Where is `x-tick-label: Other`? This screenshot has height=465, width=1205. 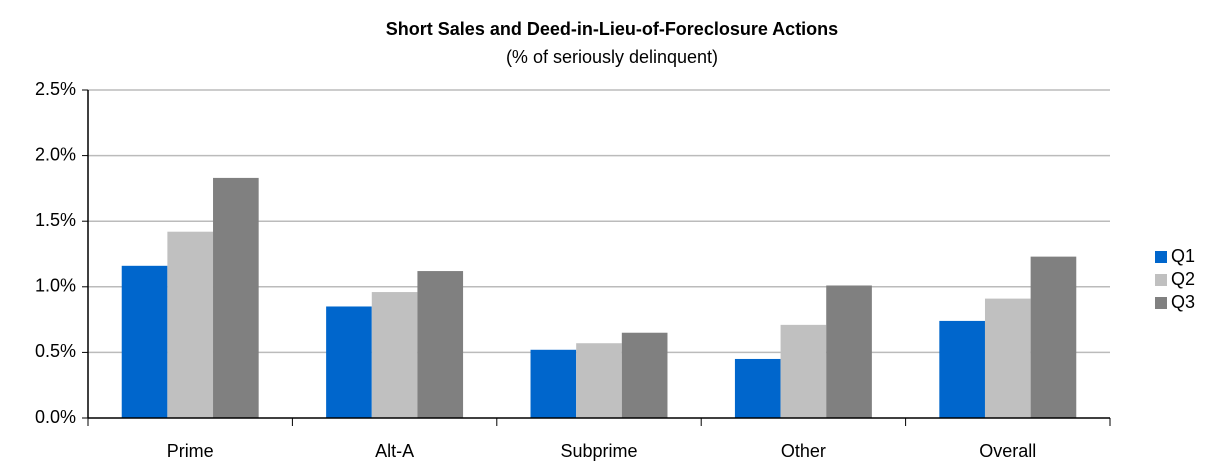
x-tick-label: Other is located at coordinates (803, 451).